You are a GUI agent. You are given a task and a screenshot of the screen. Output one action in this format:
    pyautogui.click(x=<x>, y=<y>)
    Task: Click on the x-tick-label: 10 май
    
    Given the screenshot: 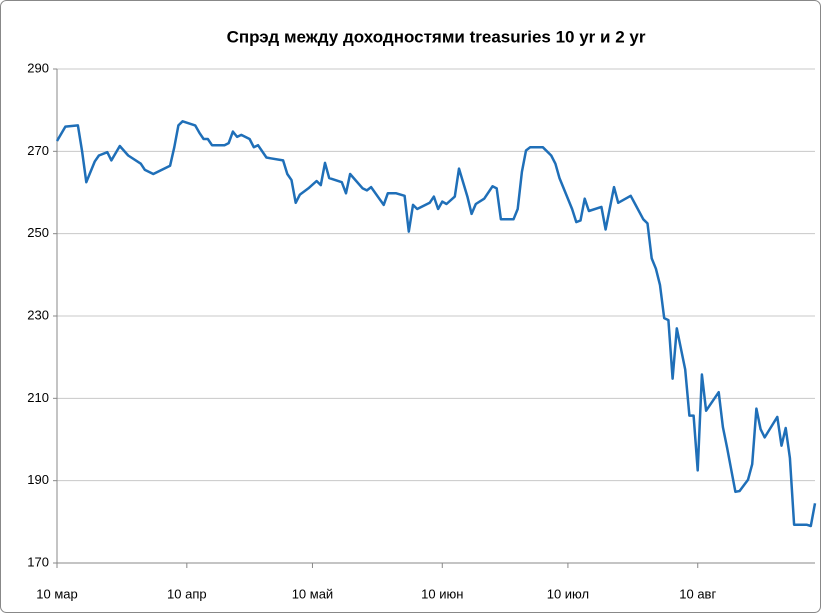 What is the action you would take?
    pyautogui.click(x=313, y=593)
    